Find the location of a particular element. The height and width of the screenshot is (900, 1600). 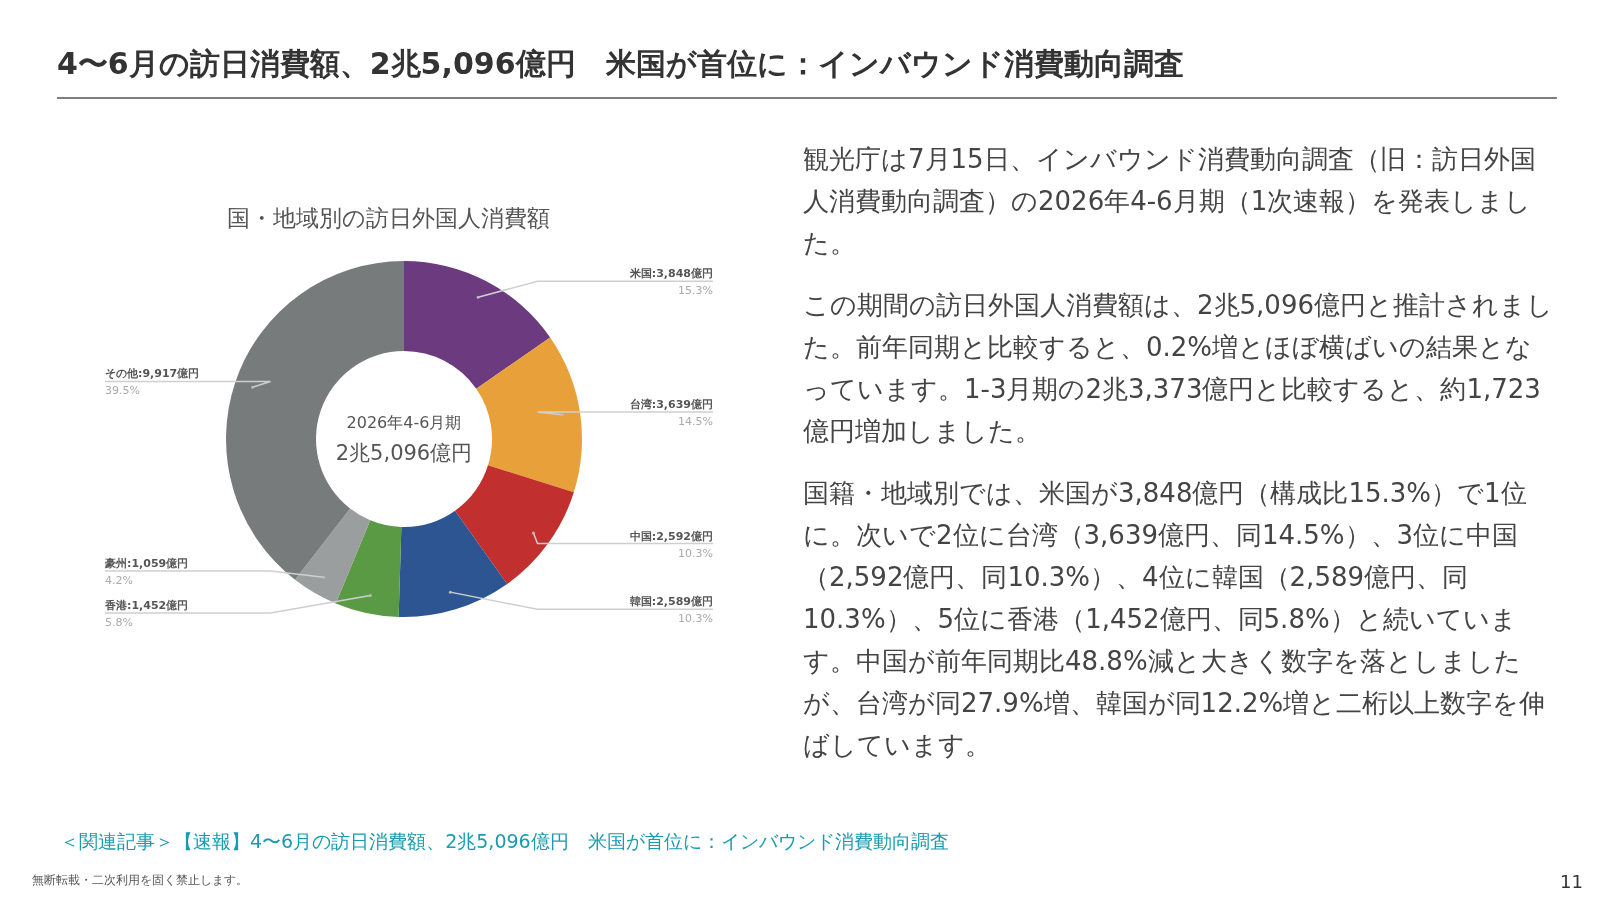

slice-label: 中国 is located at coordinates (640, 536).